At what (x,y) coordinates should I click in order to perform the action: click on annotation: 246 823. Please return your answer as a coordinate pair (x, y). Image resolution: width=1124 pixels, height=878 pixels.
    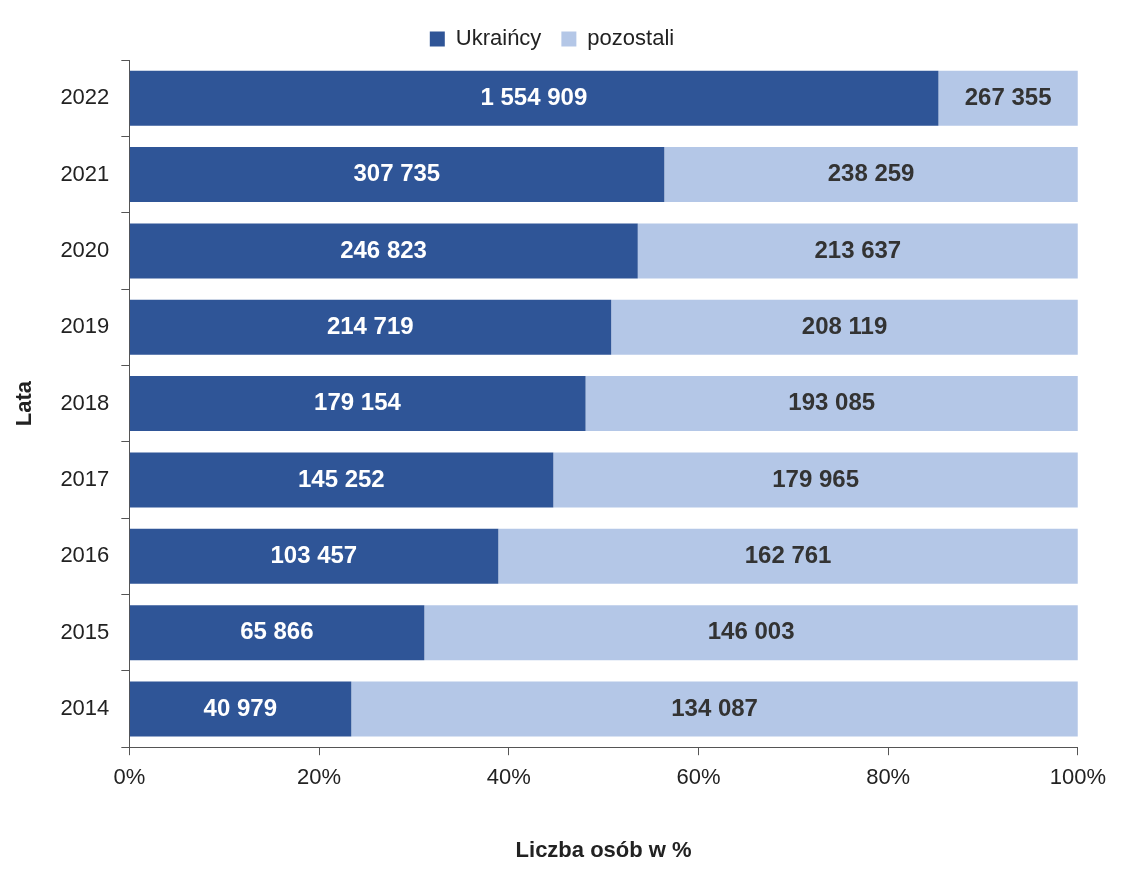
    Looking at the image, I should click on (383, 249).